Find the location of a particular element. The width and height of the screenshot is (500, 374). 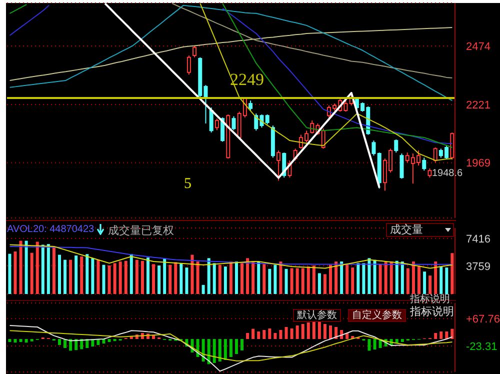

annotation: 指标说明 is located at coordinates (430, 299).